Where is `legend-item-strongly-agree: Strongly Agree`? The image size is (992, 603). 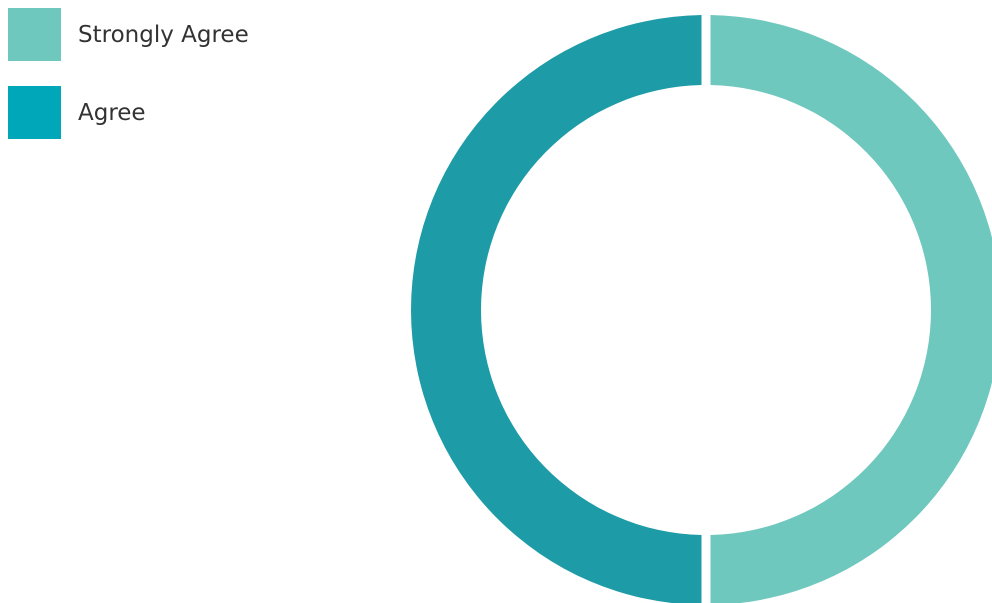 legend-item-strongly-agree: Strongly Agree is located at coordinates (128, 34).